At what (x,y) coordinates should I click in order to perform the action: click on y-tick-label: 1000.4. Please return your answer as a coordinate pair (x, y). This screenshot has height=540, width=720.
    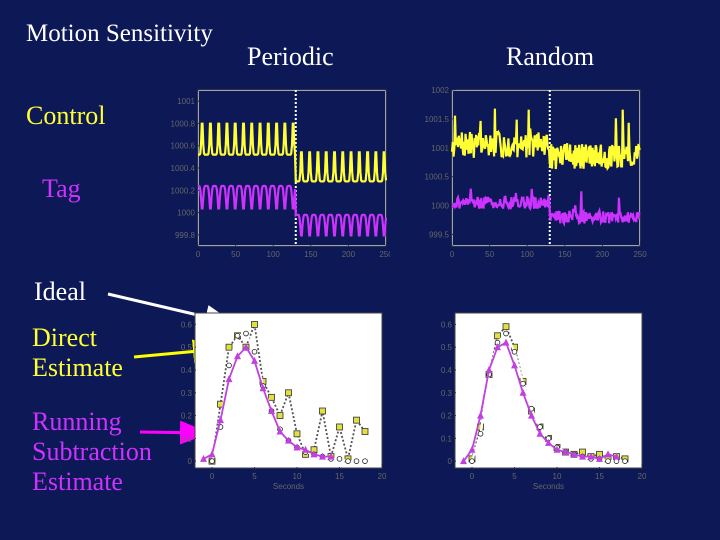
    Looking at the image, I should click on (183, 168).